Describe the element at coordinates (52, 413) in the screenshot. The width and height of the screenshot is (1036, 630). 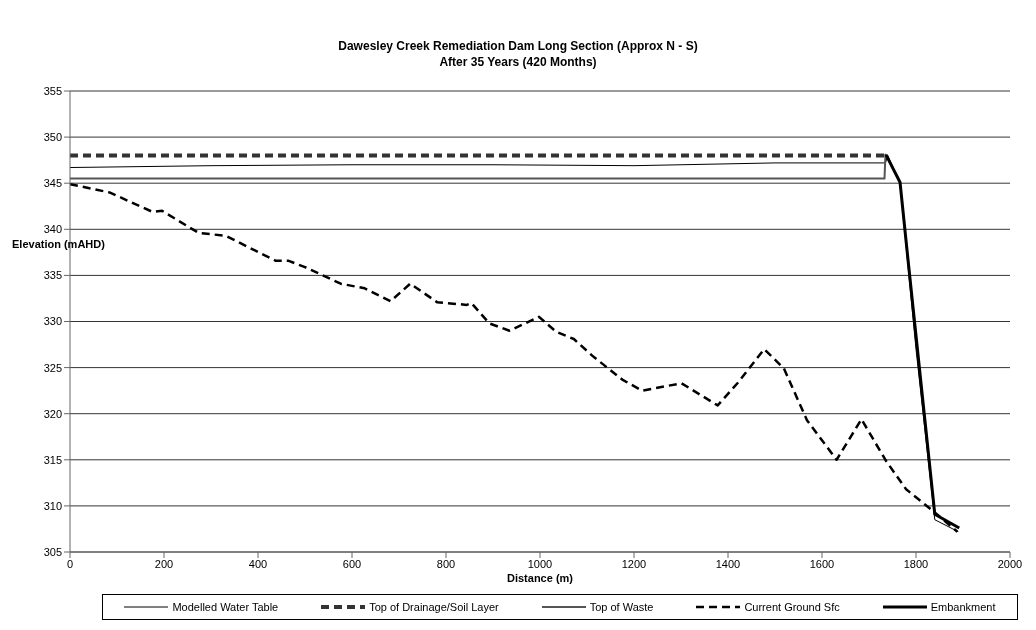
I see `y-tick-label: 320` at that location.